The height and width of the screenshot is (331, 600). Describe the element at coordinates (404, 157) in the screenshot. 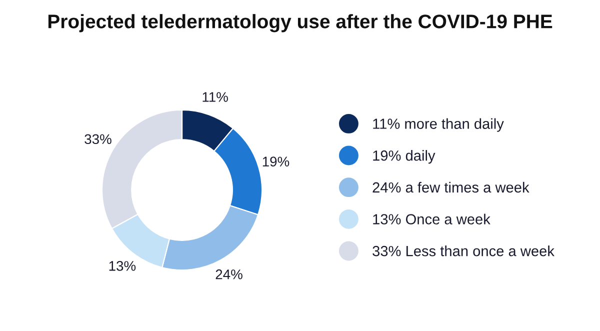

I see `legend-label: 19% daily` at that location.